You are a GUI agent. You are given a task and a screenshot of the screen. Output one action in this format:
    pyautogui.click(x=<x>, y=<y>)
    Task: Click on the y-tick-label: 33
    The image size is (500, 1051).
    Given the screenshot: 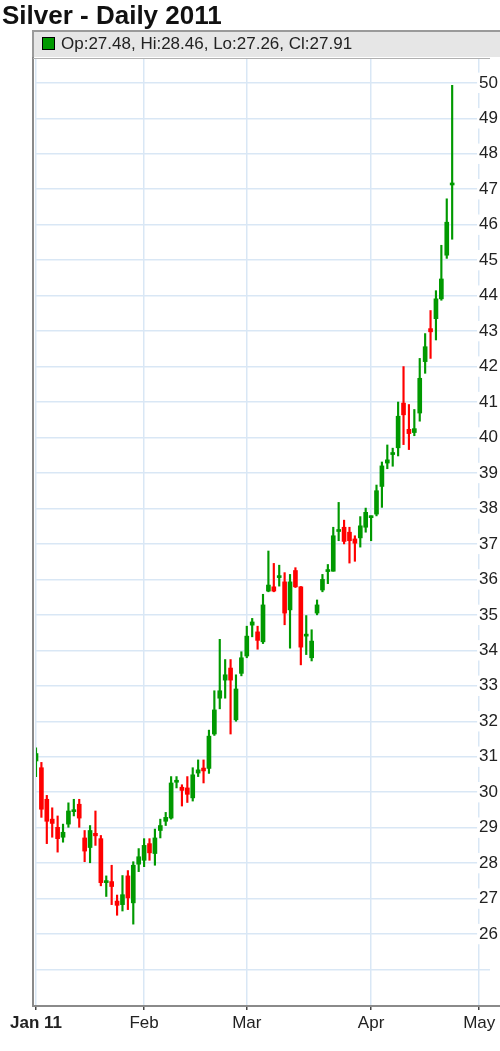 What is the action you would take?
    pyautogui.click(x=488, y=685)
    